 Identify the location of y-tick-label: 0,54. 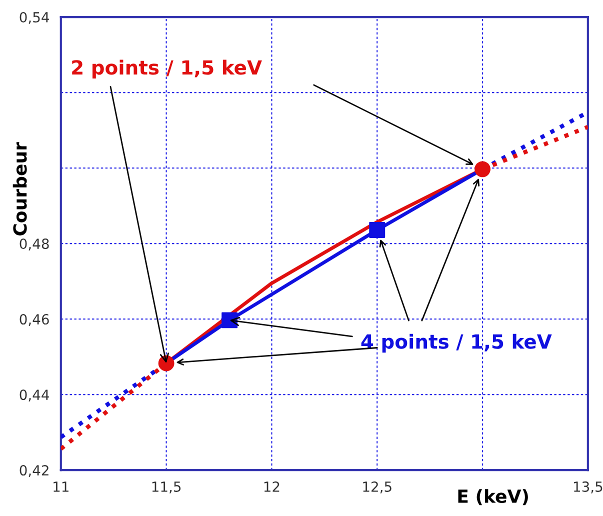
(35, 18).